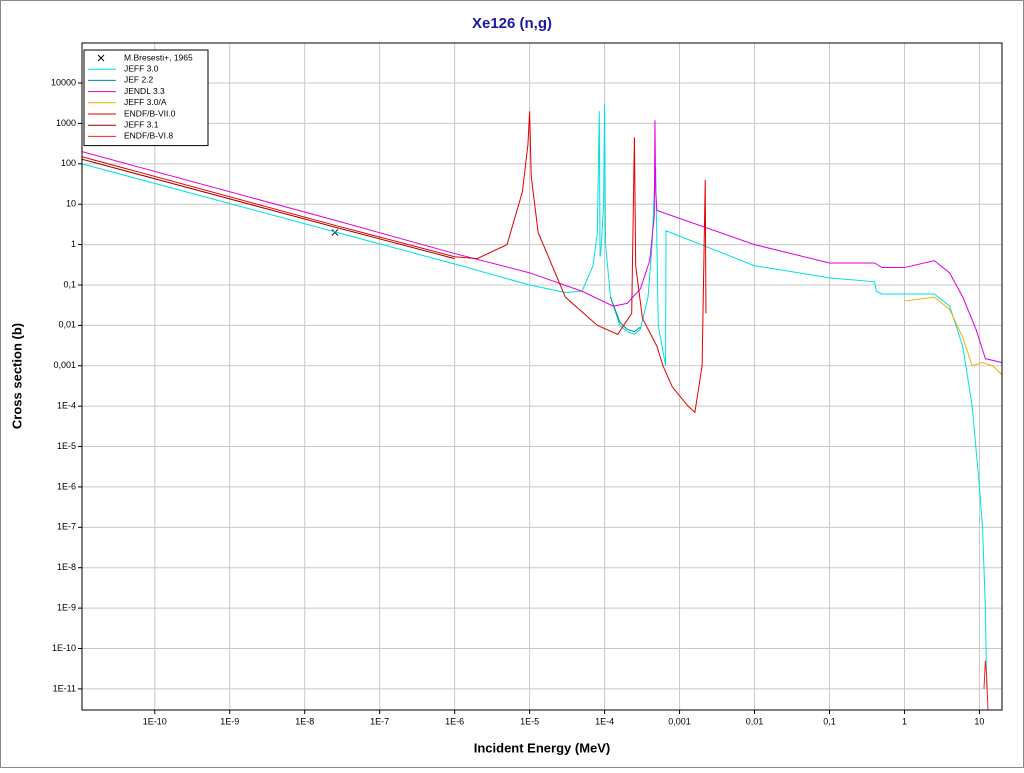 The image size is (1024, 773). I want to click on y-tick-label: 1E-7, so click(66, 527).